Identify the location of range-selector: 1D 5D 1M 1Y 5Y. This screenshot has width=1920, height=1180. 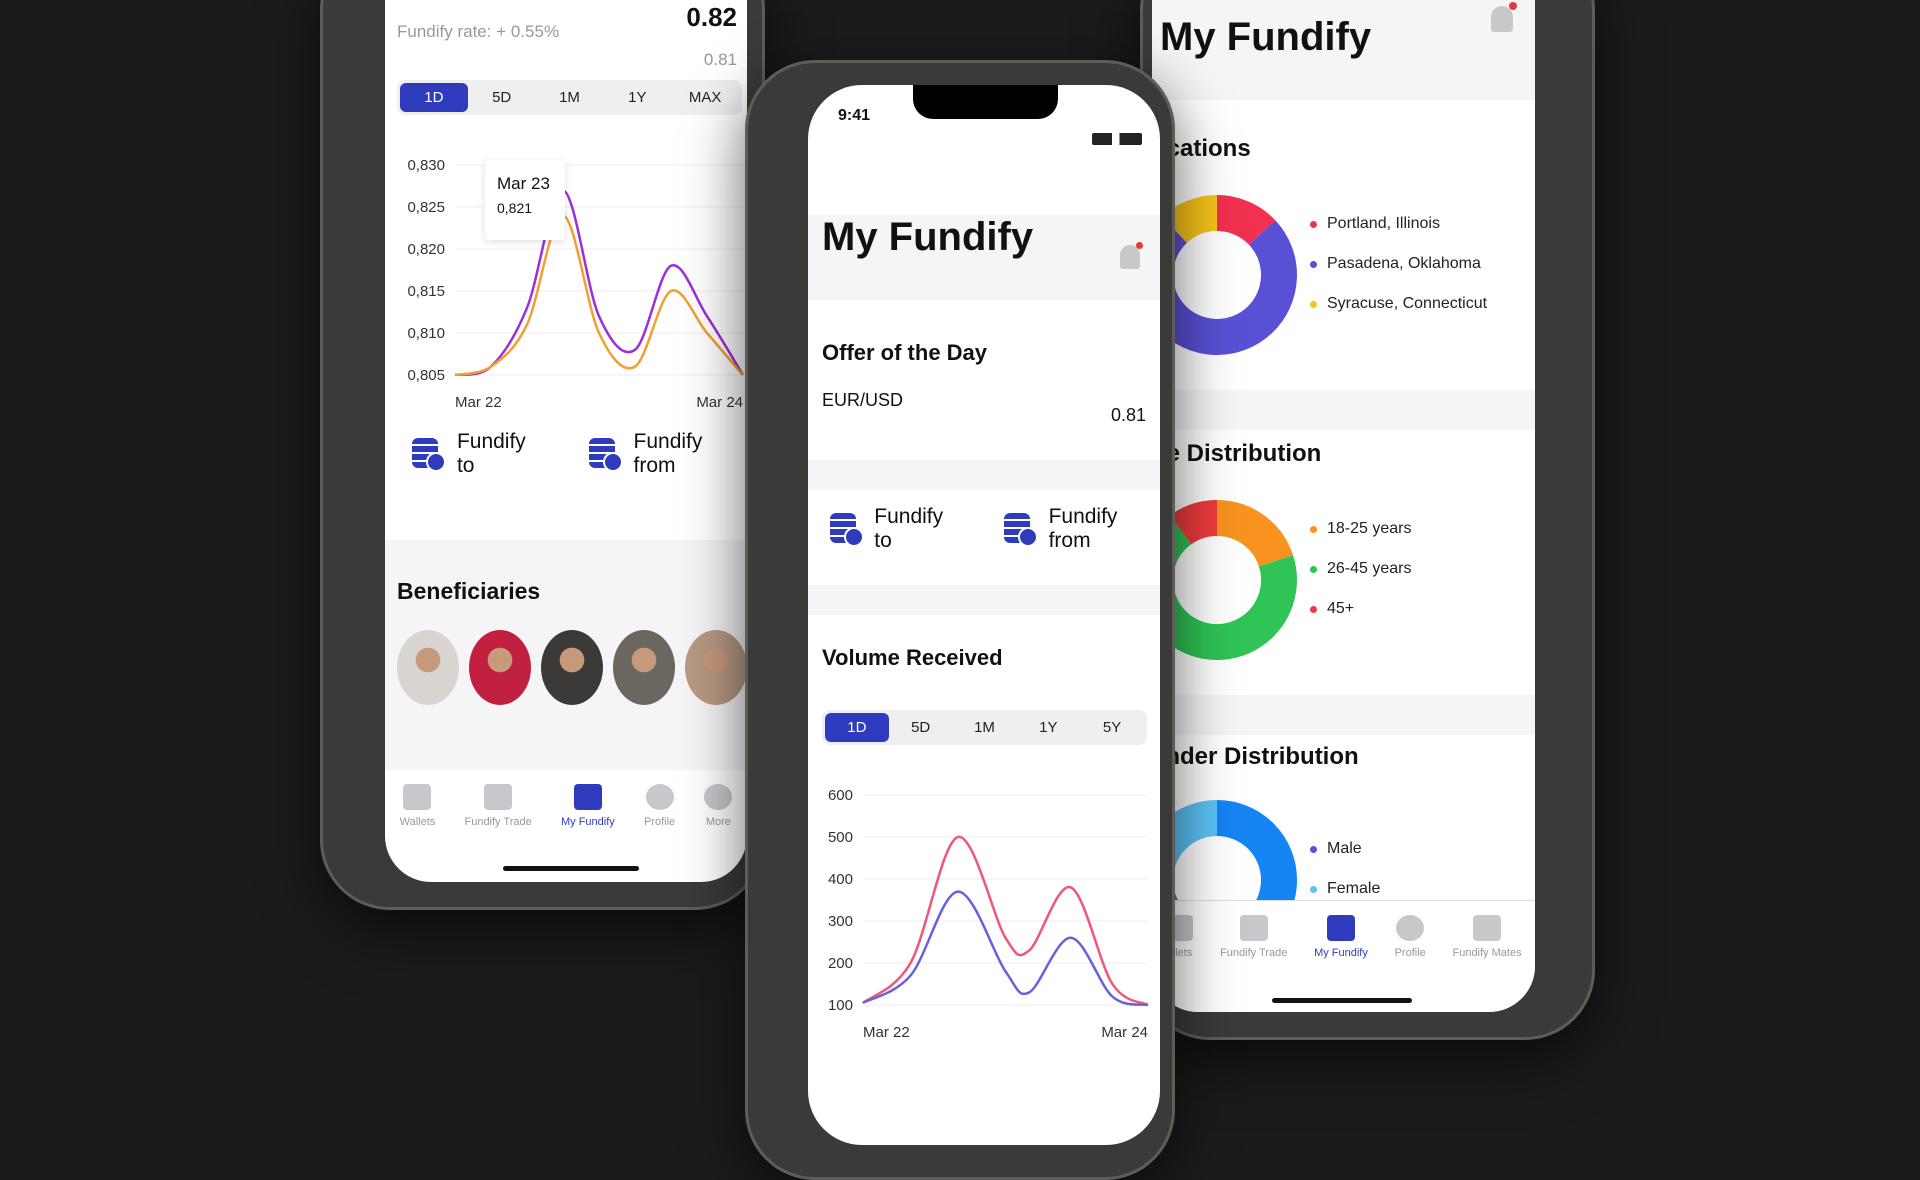
(984, 727).